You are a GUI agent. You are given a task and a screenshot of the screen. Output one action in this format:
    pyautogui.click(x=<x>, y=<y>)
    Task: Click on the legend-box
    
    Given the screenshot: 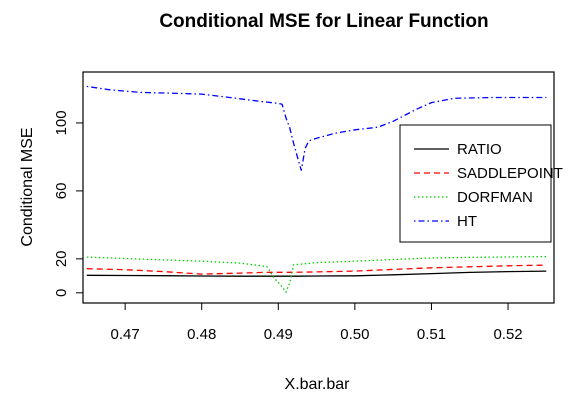 What is the action you would take?
    pyautogui.click(x=475, y=183)
    